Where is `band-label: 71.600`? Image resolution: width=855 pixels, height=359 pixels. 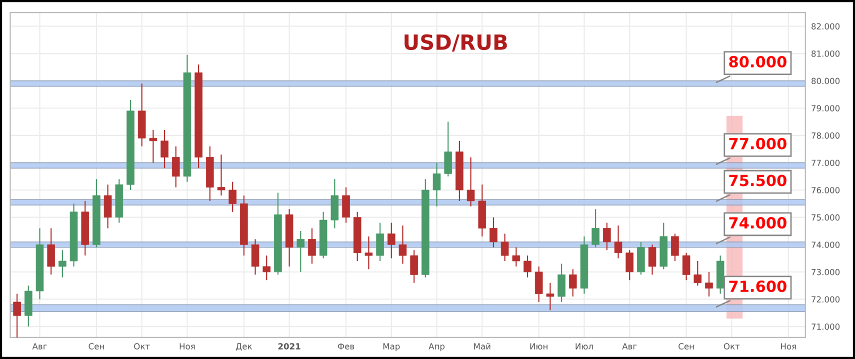 band-label: 71.600 is located at coordinates (757, 286).